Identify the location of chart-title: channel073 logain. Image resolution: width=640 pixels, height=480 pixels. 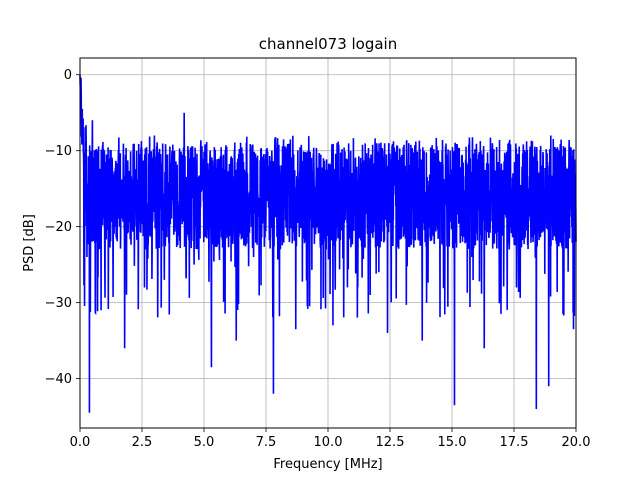
(328, 44).